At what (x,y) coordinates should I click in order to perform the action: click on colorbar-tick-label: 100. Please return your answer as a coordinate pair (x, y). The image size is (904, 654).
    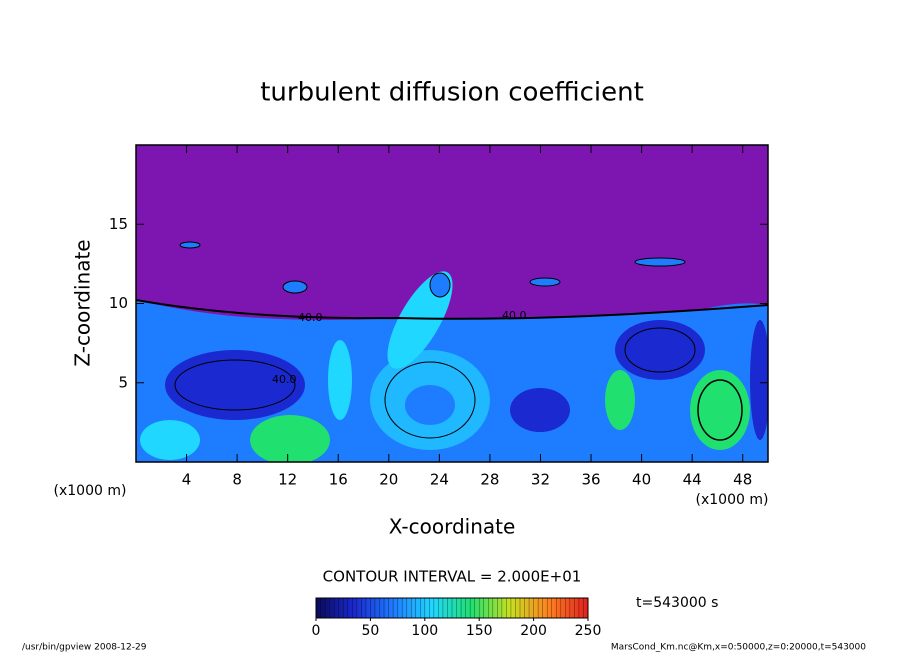
    Looking at the image, I should click on (424, 631).